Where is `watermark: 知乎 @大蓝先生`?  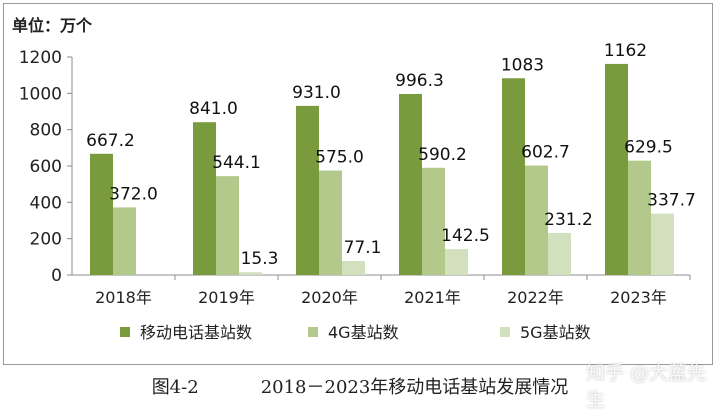
watermark: 知乎 @大蓝先生 is located at coordinates (646, 386).